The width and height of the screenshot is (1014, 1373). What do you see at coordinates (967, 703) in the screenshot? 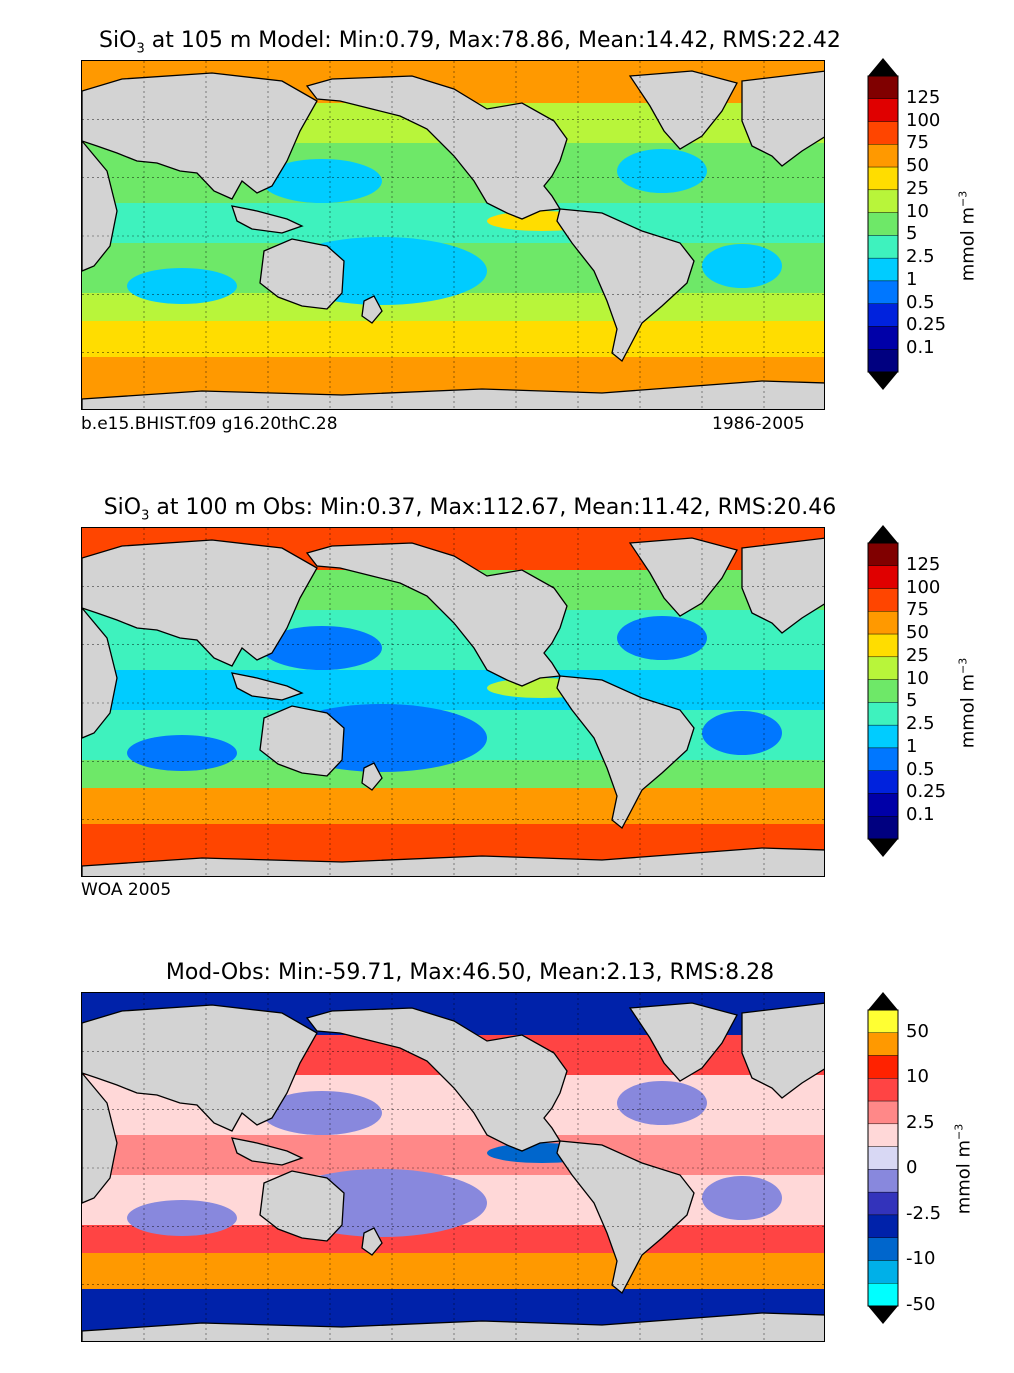
I see `colorbar-units-obs: mmol m−3` at bounding box center [967, 703].